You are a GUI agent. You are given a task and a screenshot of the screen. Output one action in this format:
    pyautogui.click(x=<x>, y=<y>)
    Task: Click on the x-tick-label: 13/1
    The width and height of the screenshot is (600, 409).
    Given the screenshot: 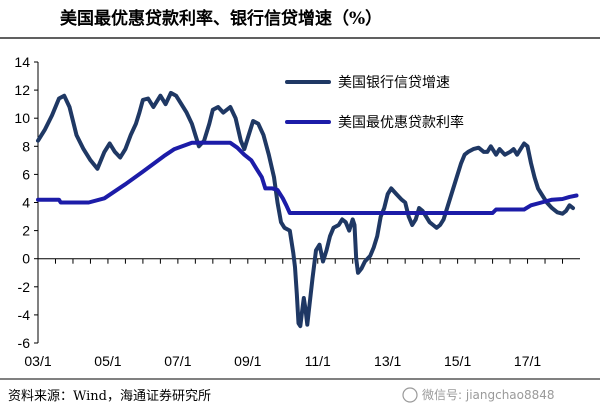 What is the action you would take?
    pyautogui.click(x=387, y=361)
    